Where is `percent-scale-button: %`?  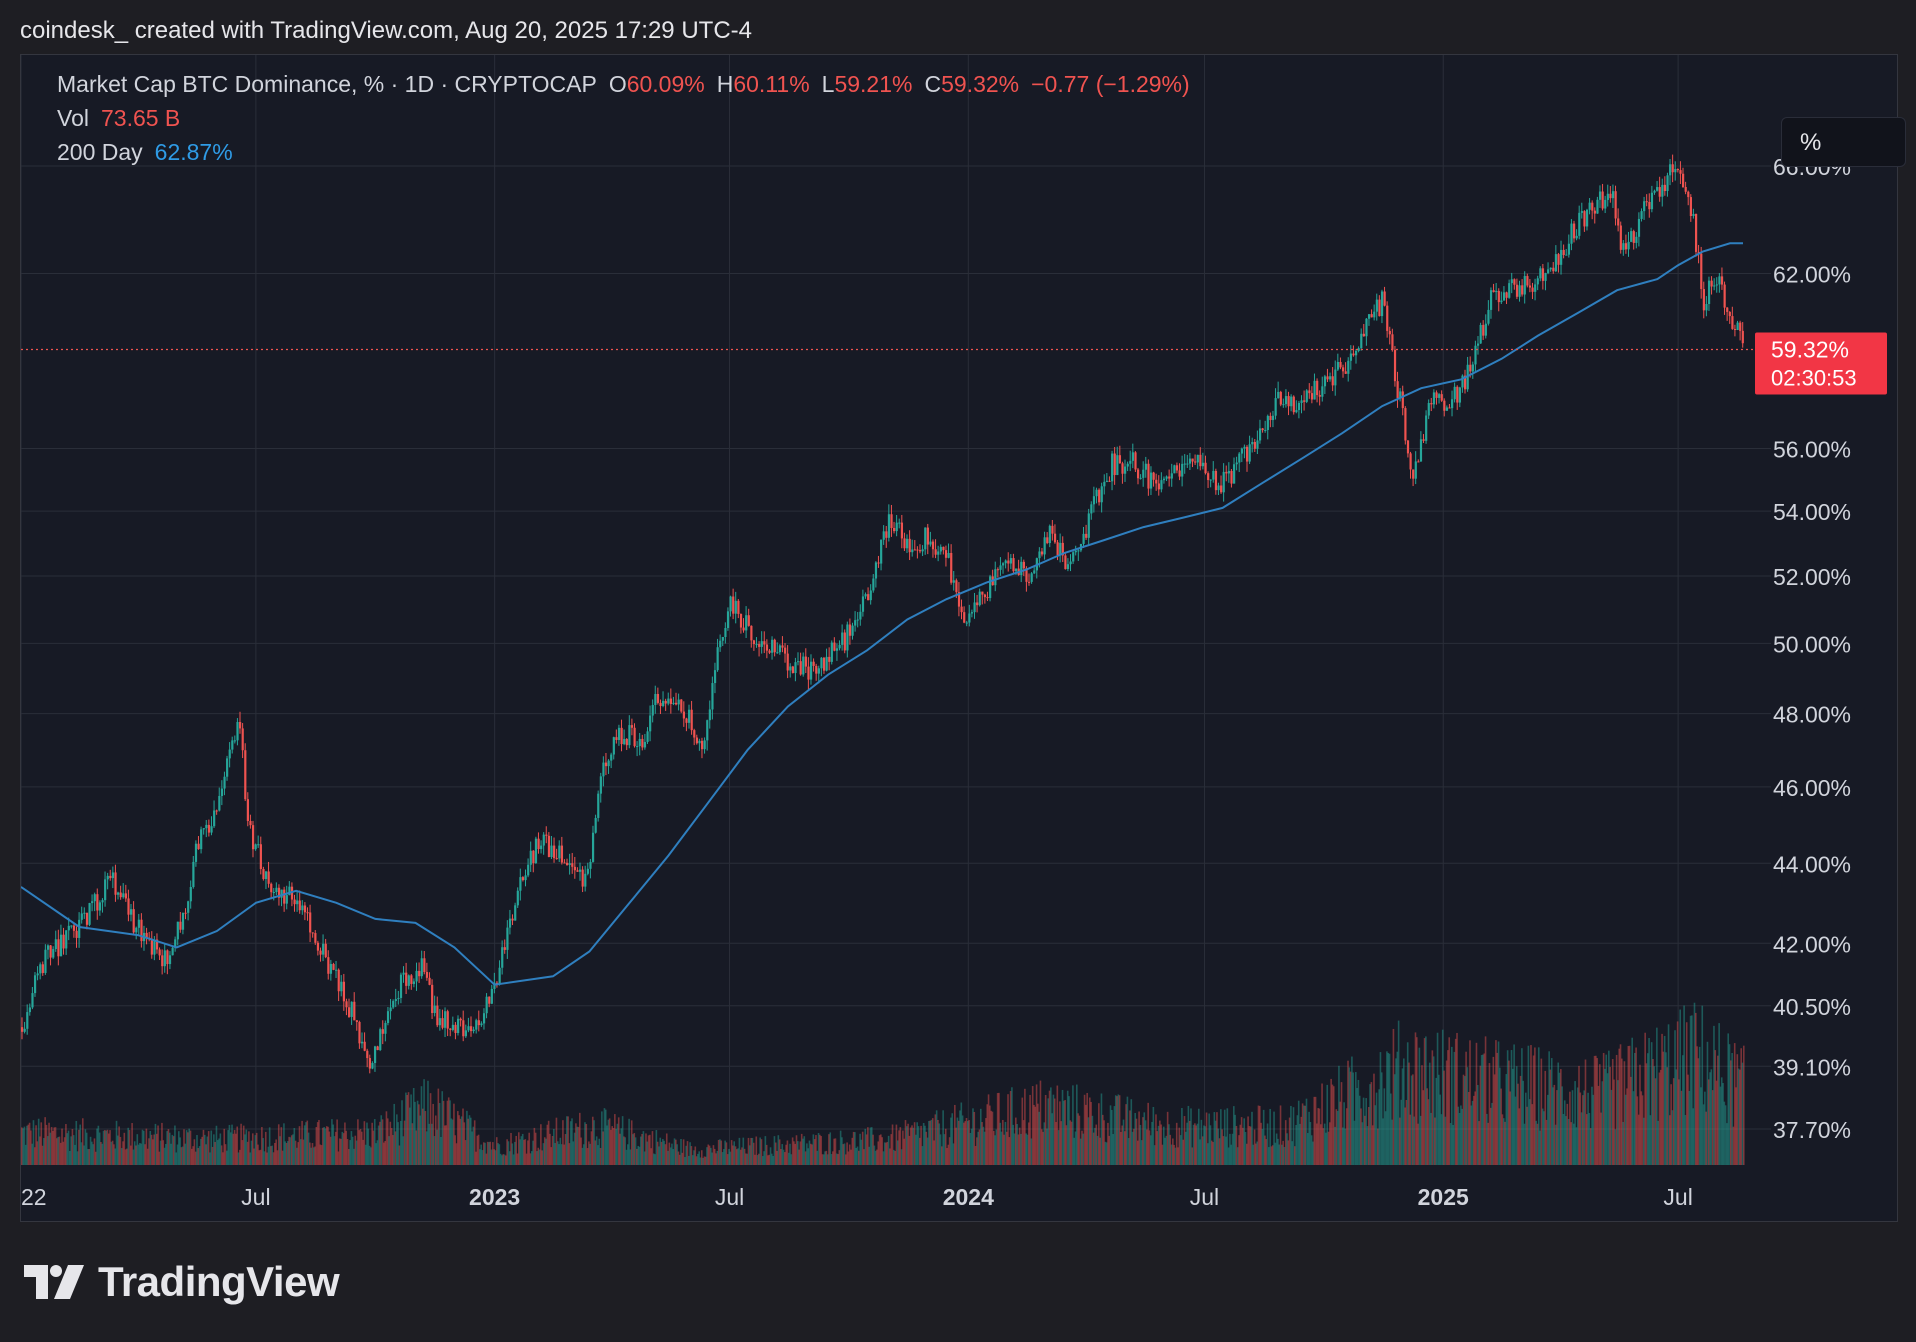 percent-scale-button: % is located at coordinates (1843, 142).